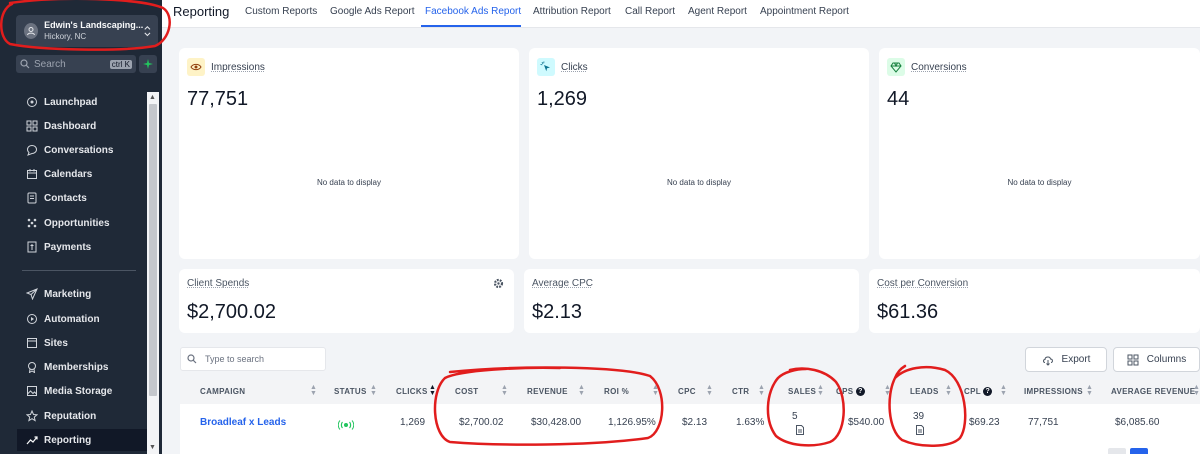 The image size is (1200, 454). What do you see at coordinates (78, 391) in the screenshot?
I see `sidebar-item-label: Media Storage` at bounding box center [78, 391].